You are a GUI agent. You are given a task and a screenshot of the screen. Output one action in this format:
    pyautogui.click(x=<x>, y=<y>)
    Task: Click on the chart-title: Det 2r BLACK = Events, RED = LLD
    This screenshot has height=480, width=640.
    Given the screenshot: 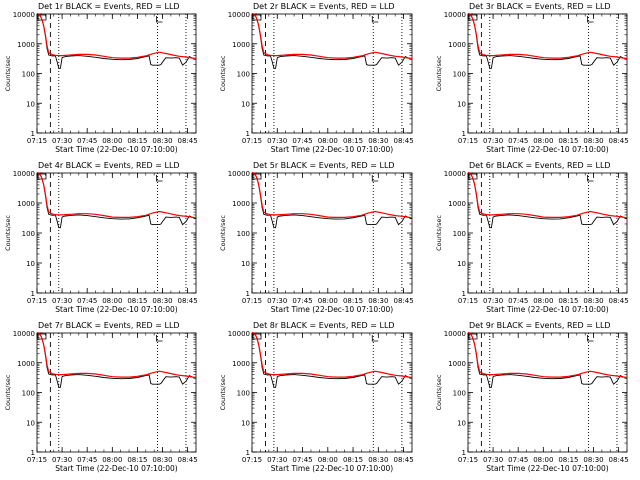 What is the action you would take?
    pyautogui.click(x=324, y=6)
    